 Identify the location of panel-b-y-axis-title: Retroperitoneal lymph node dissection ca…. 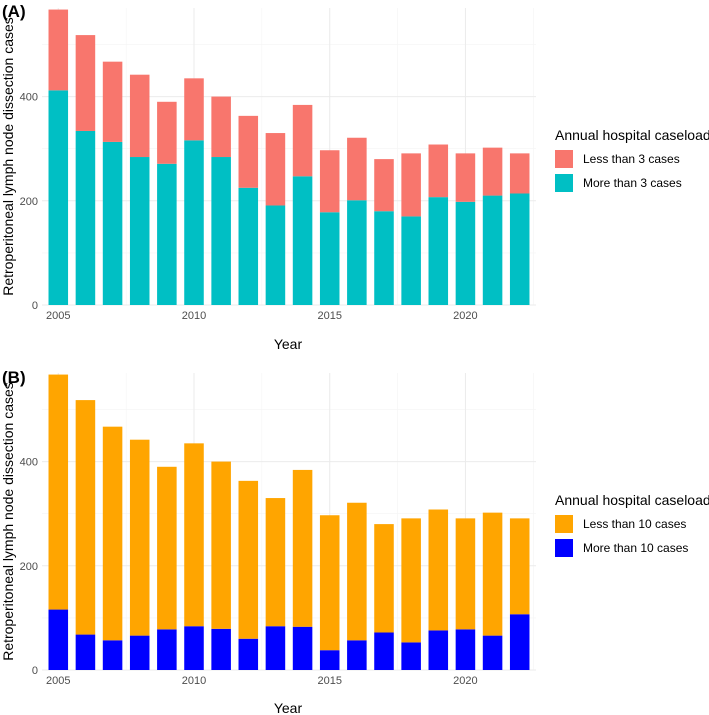
(8, 521).